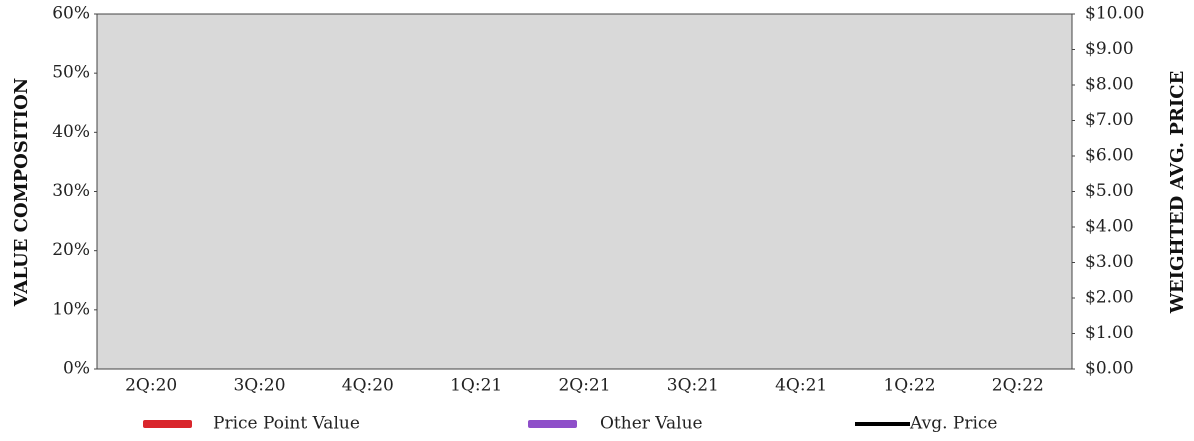  I want to click on y-tick-label: 0%, so click(76, 369).